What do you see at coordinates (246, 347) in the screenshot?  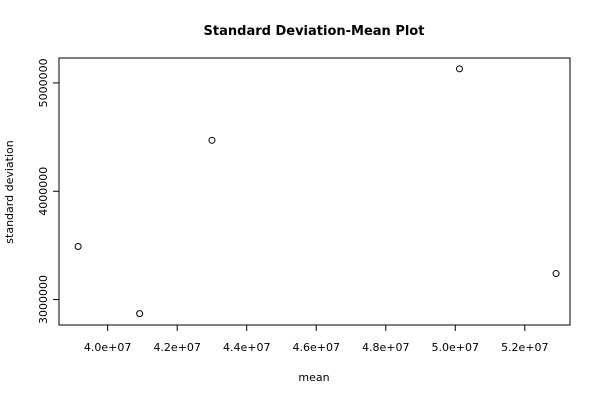 I see `x-tick-label-2: 4.4e+07` at bounding box center [246, 347].